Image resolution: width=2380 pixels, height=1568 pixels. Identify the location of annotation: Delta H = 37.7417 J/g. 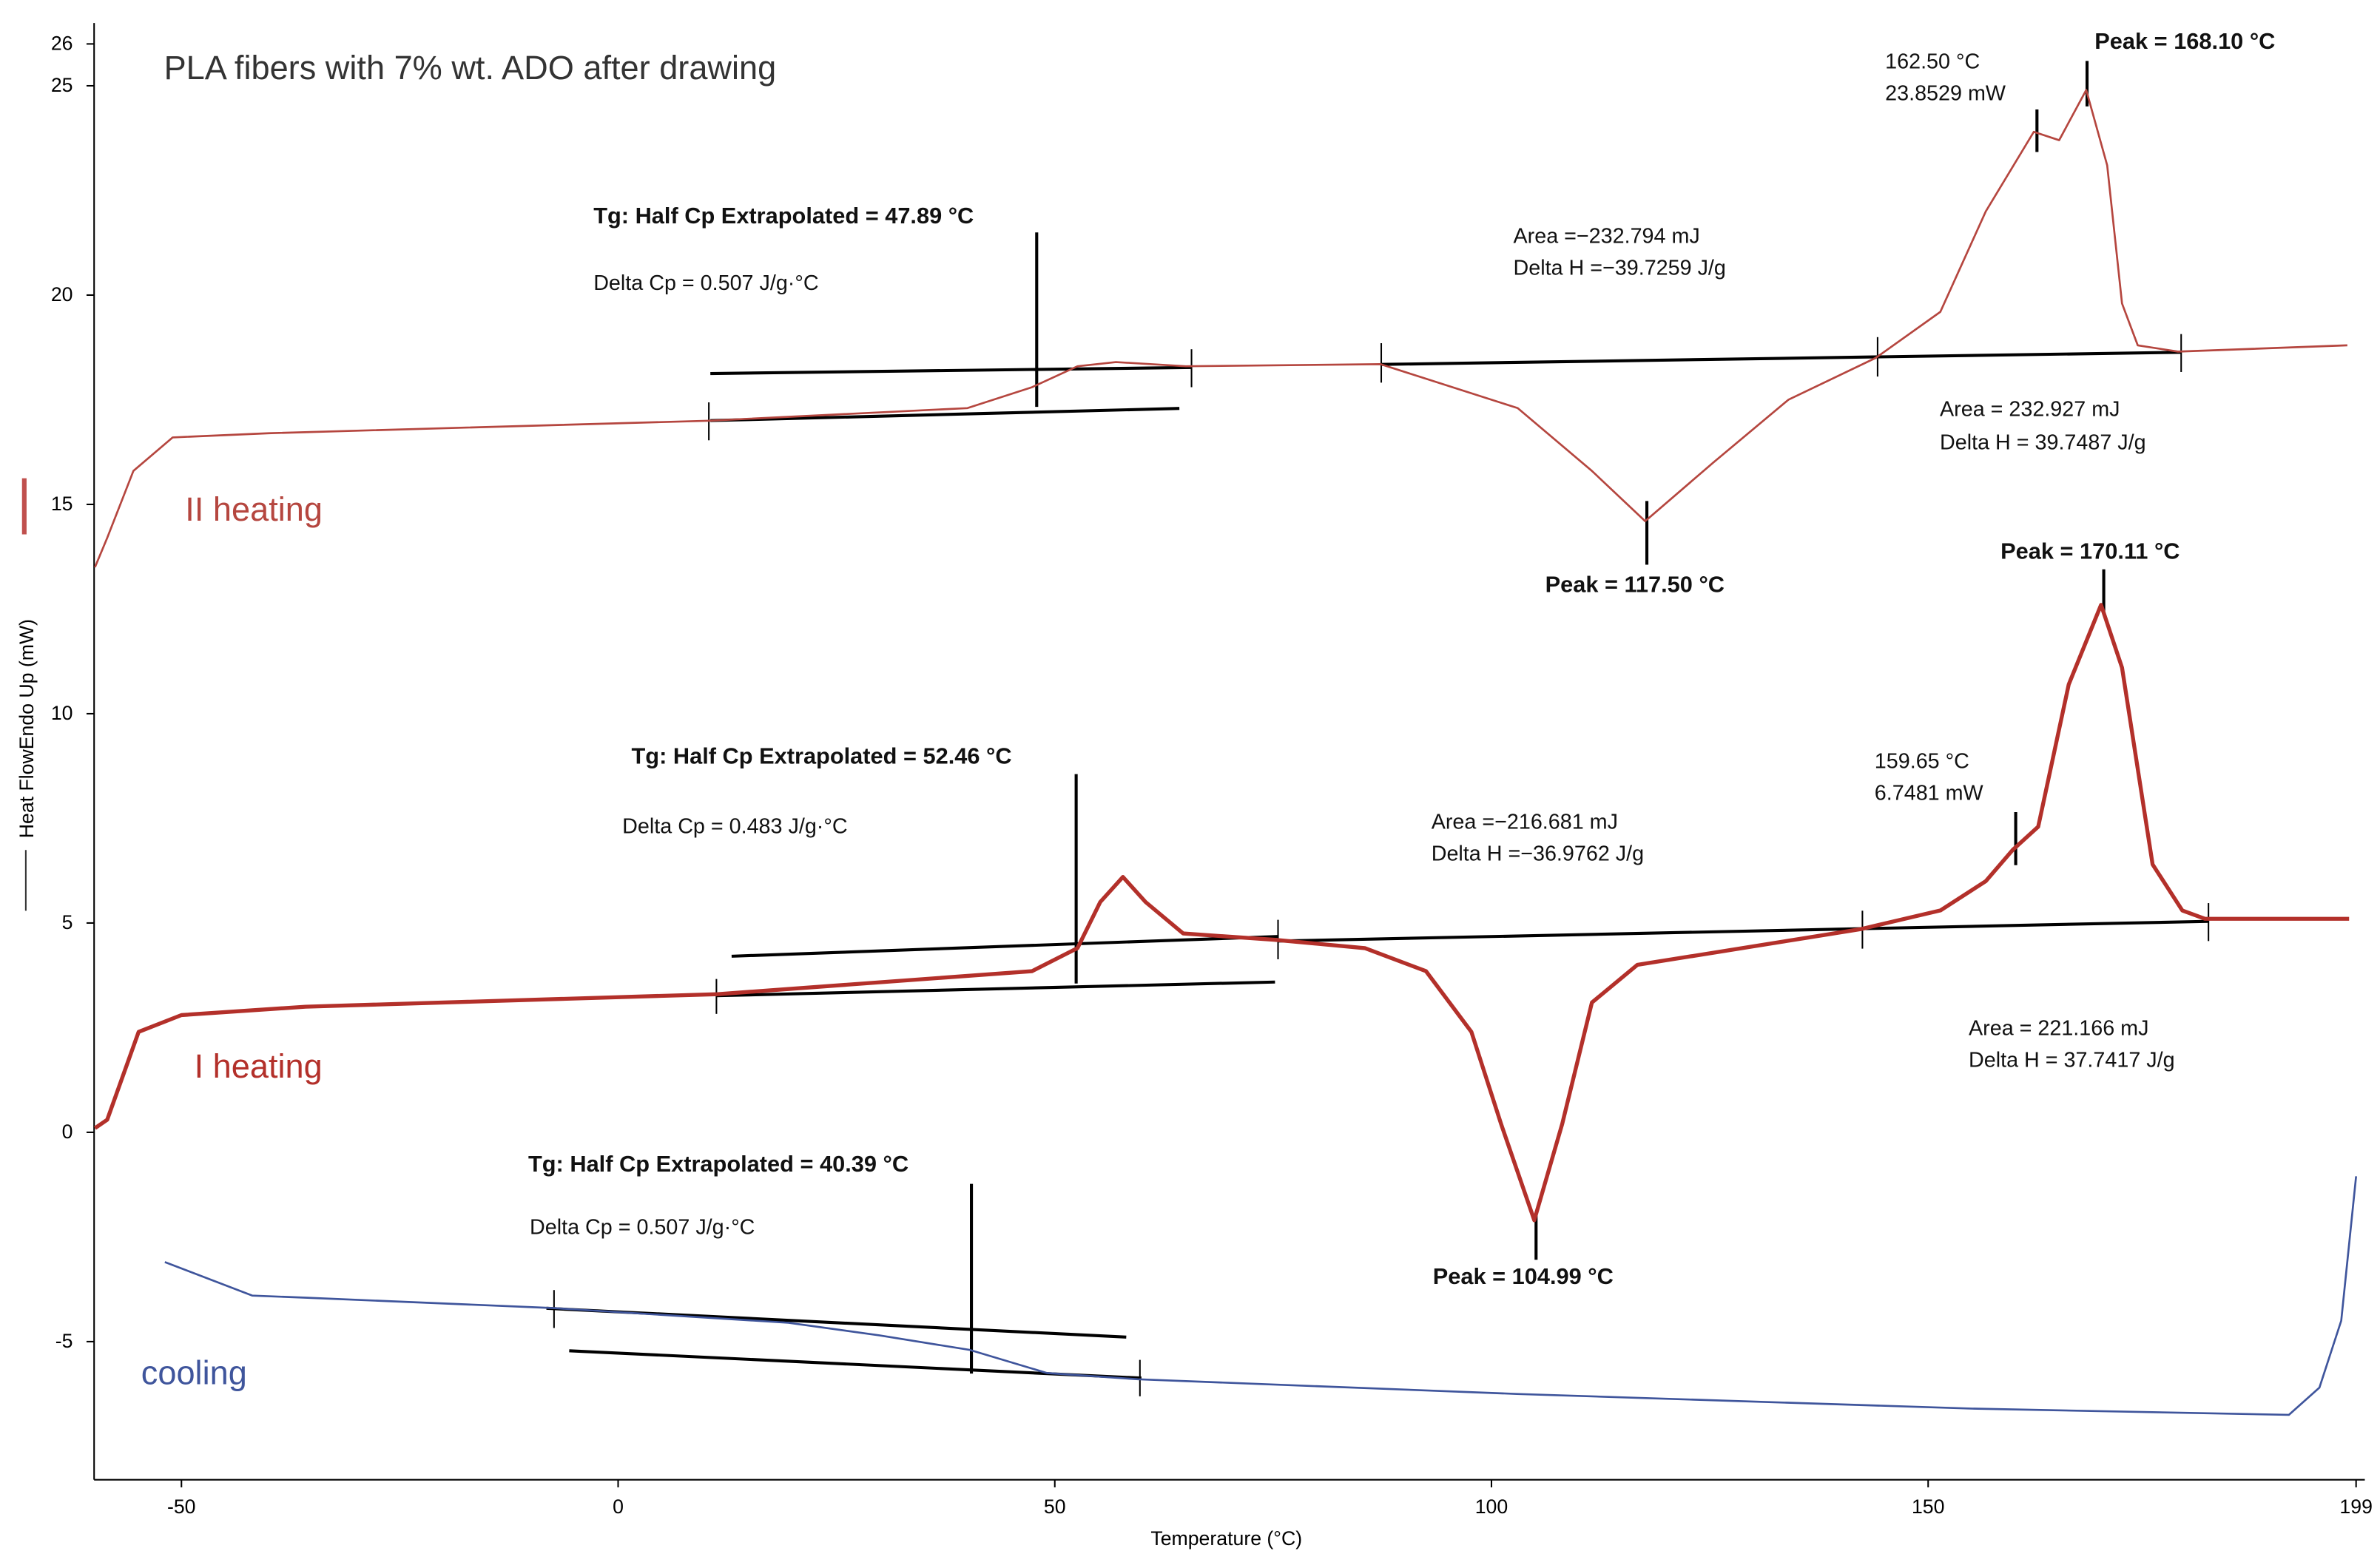
(2072, 1060).